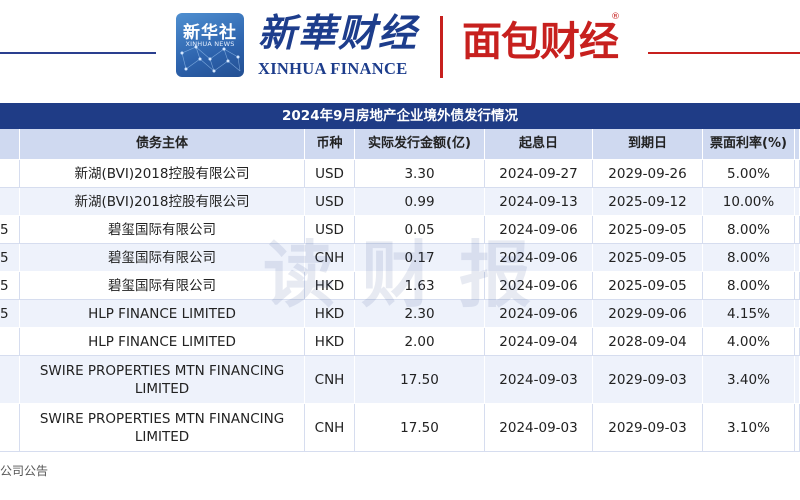 This screenshot has width=800, height=500. What do you see at coordinates (333, 68) in the screenshot?
I see `xinhua-finance-logo-en: XINHUA FINANCE` at bounding box center [333, 68].